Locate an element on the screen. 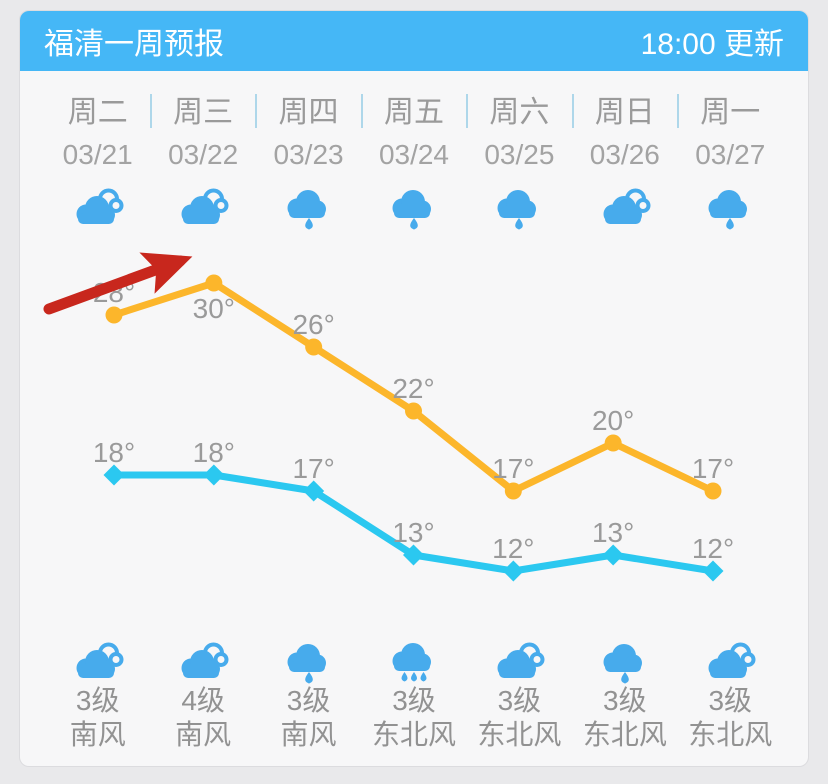  weekday-label: 周五 is located at coordinates (413, 112).